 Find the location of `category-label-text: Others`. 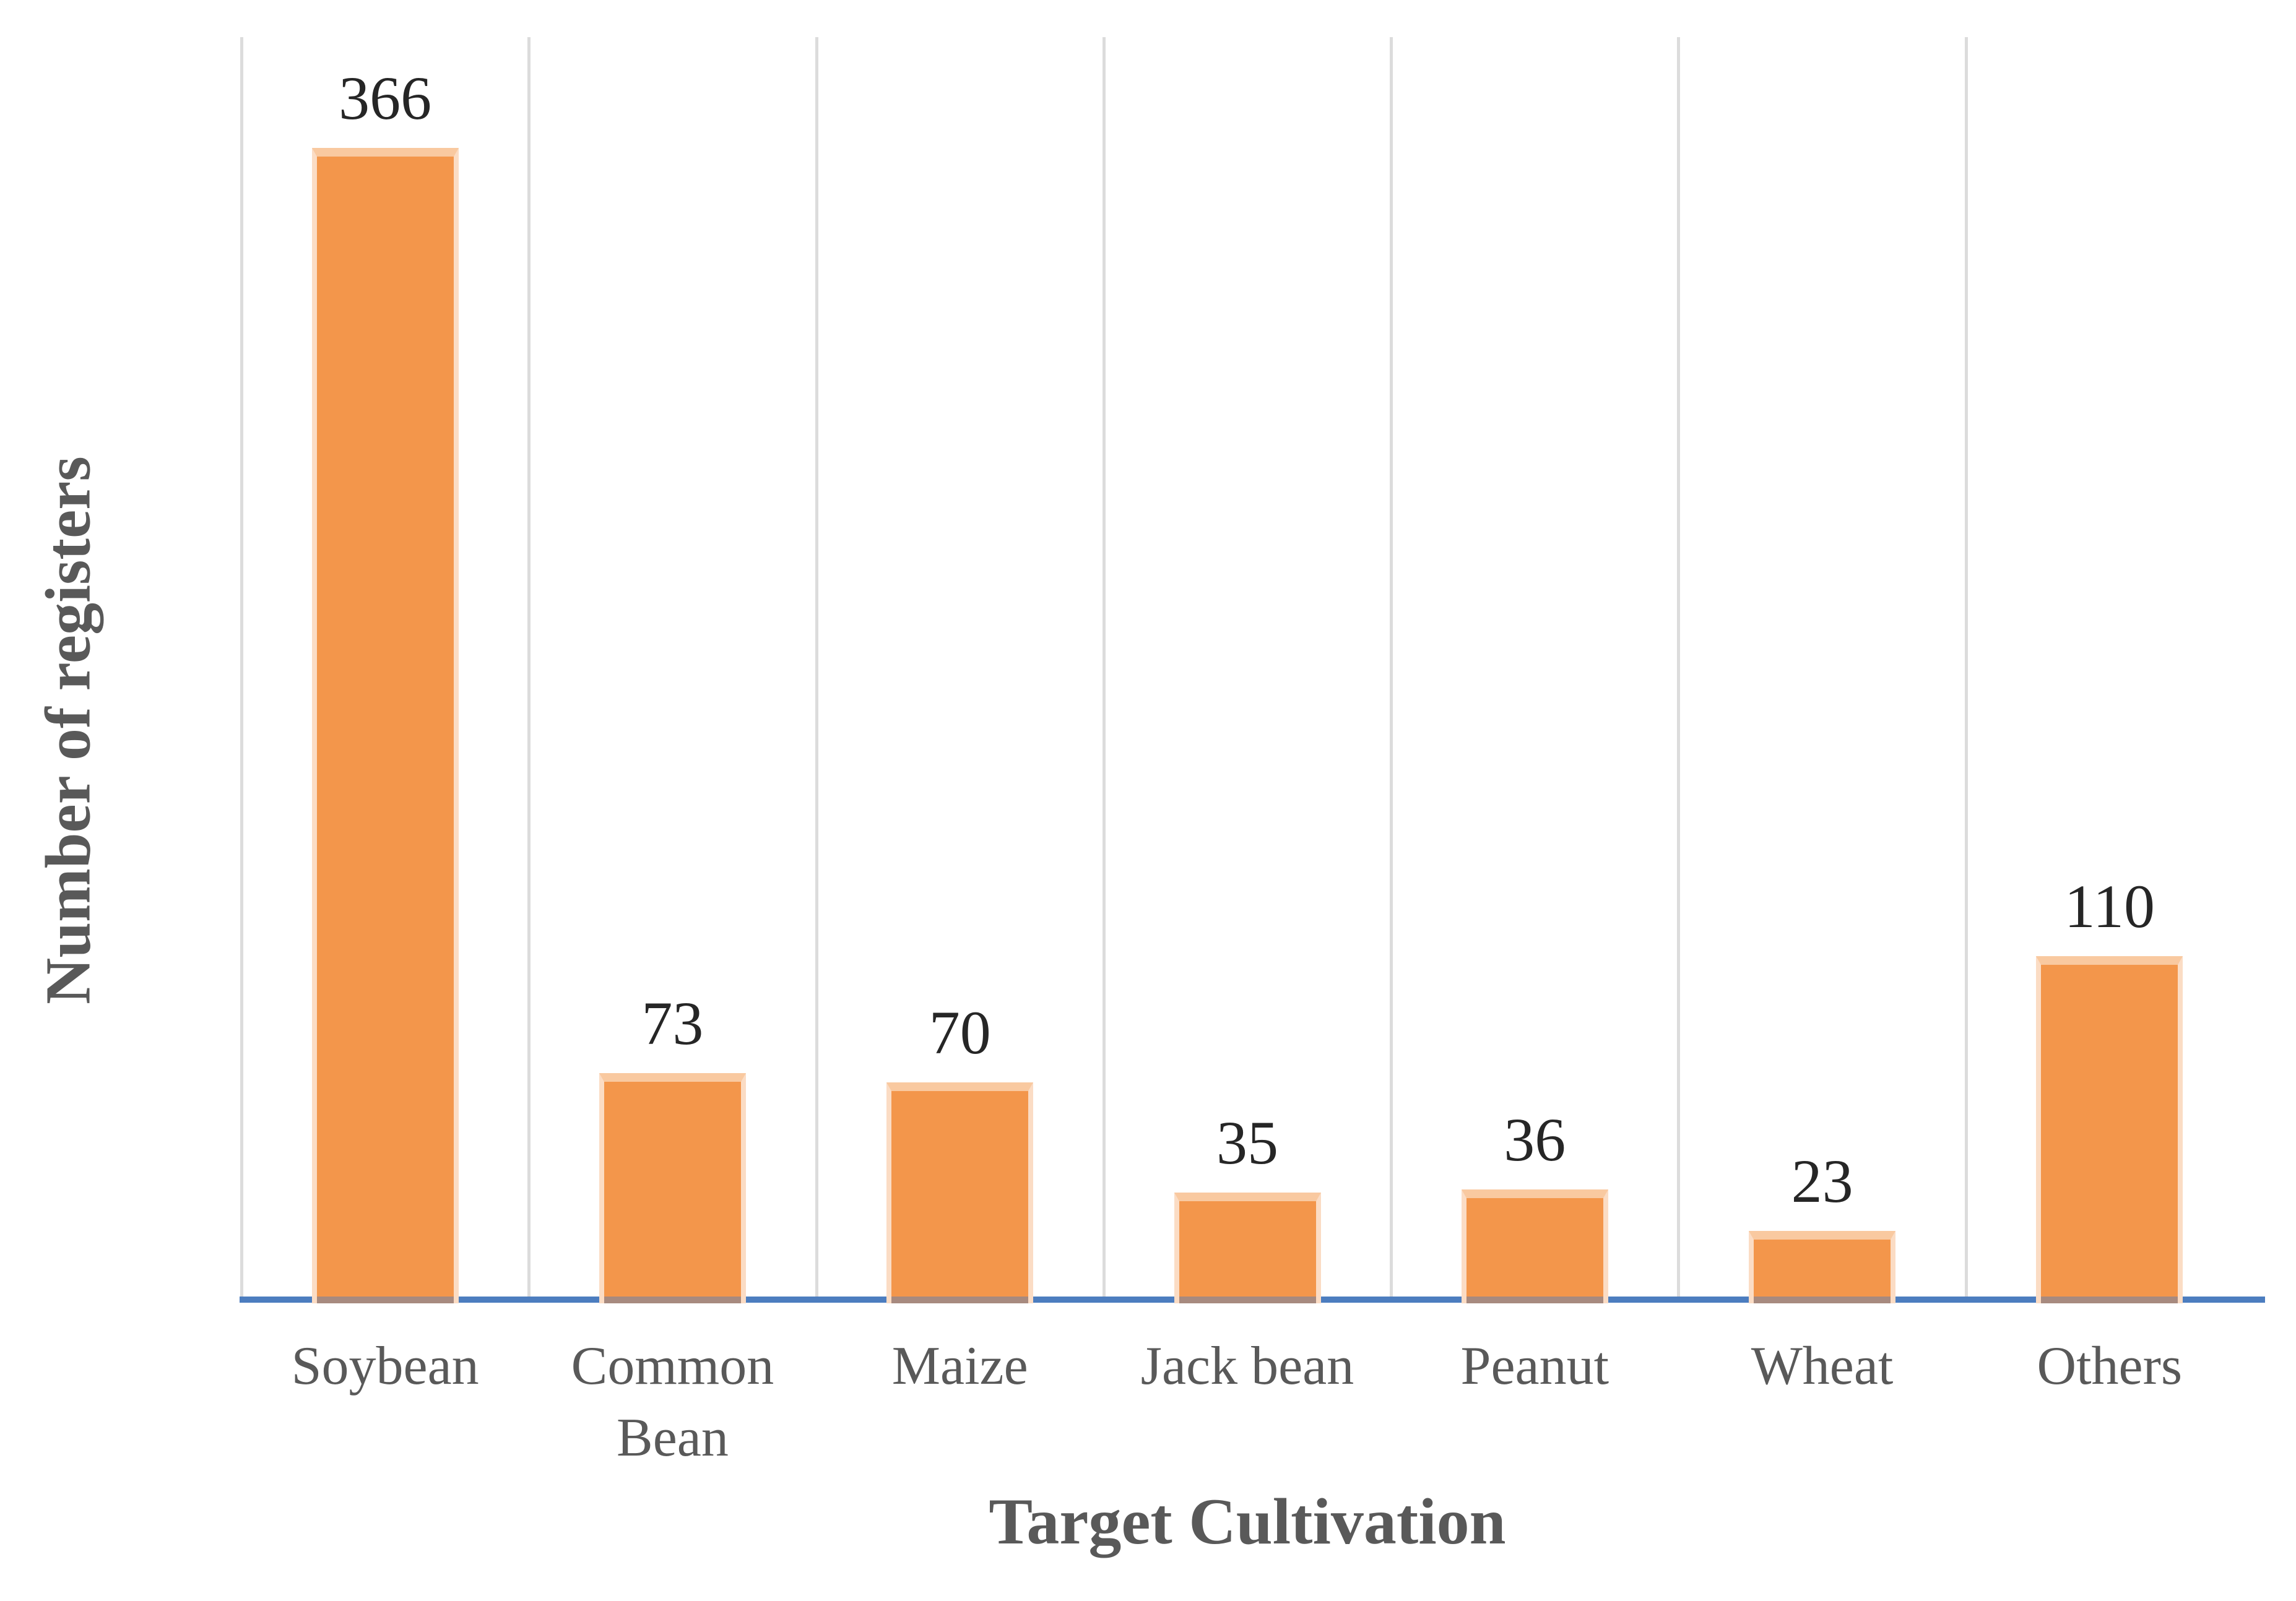

category-label-text: Others is located at coordinates (2110, 1366).